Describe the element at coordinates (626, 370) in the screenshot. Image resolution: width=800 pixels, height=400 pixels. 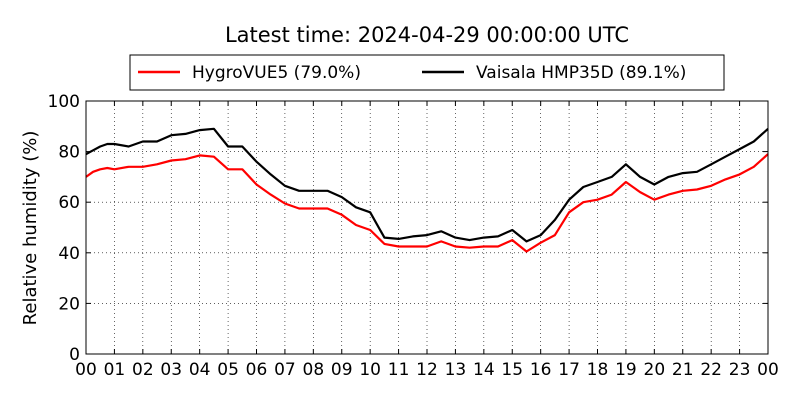
I see `x-tick-label: 19` at that location.